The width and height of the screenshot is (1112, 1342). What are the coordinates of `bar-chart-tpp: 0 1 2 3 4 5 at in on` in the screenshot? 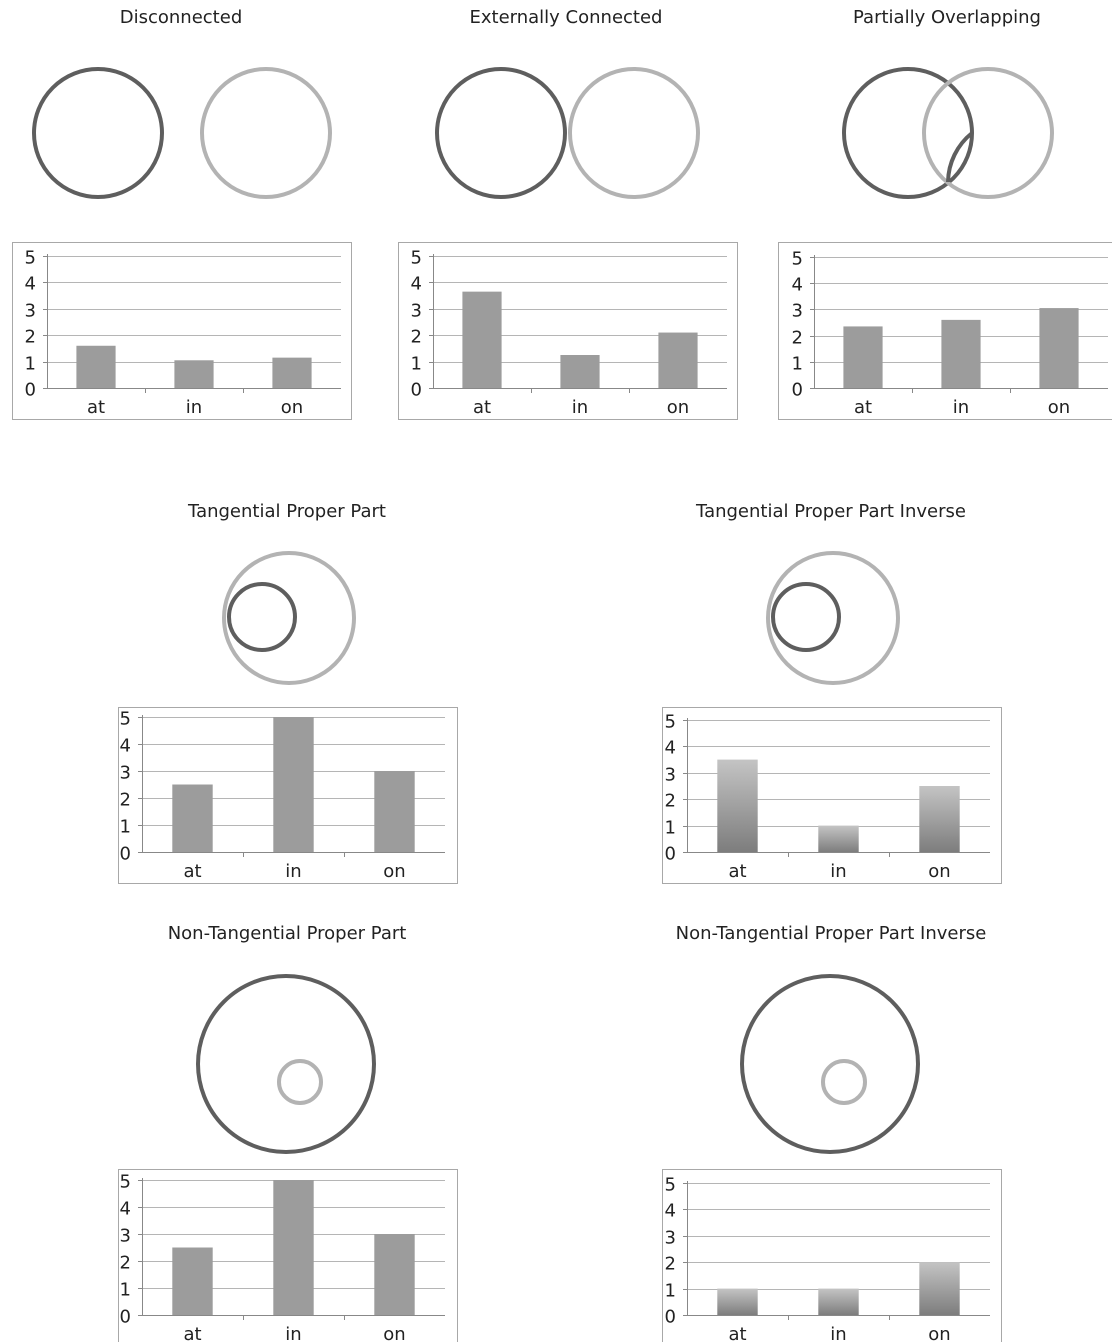 It's located at (288, 795).